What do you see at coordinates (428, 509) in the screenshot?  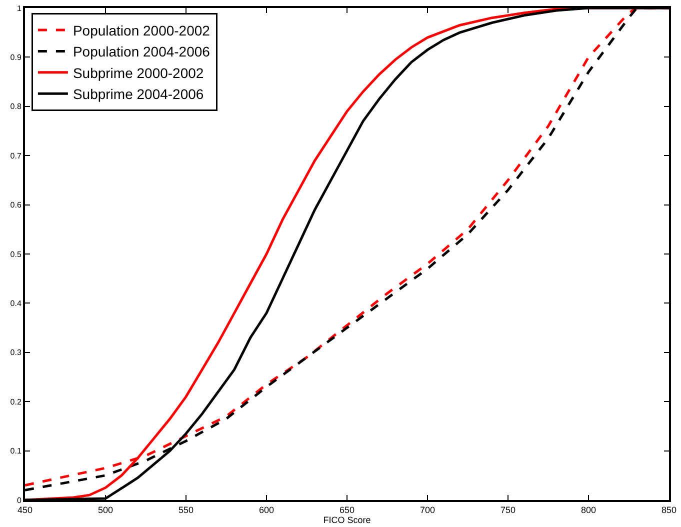 I see `x-tick-label: 700` at bounding box center [428, 509].